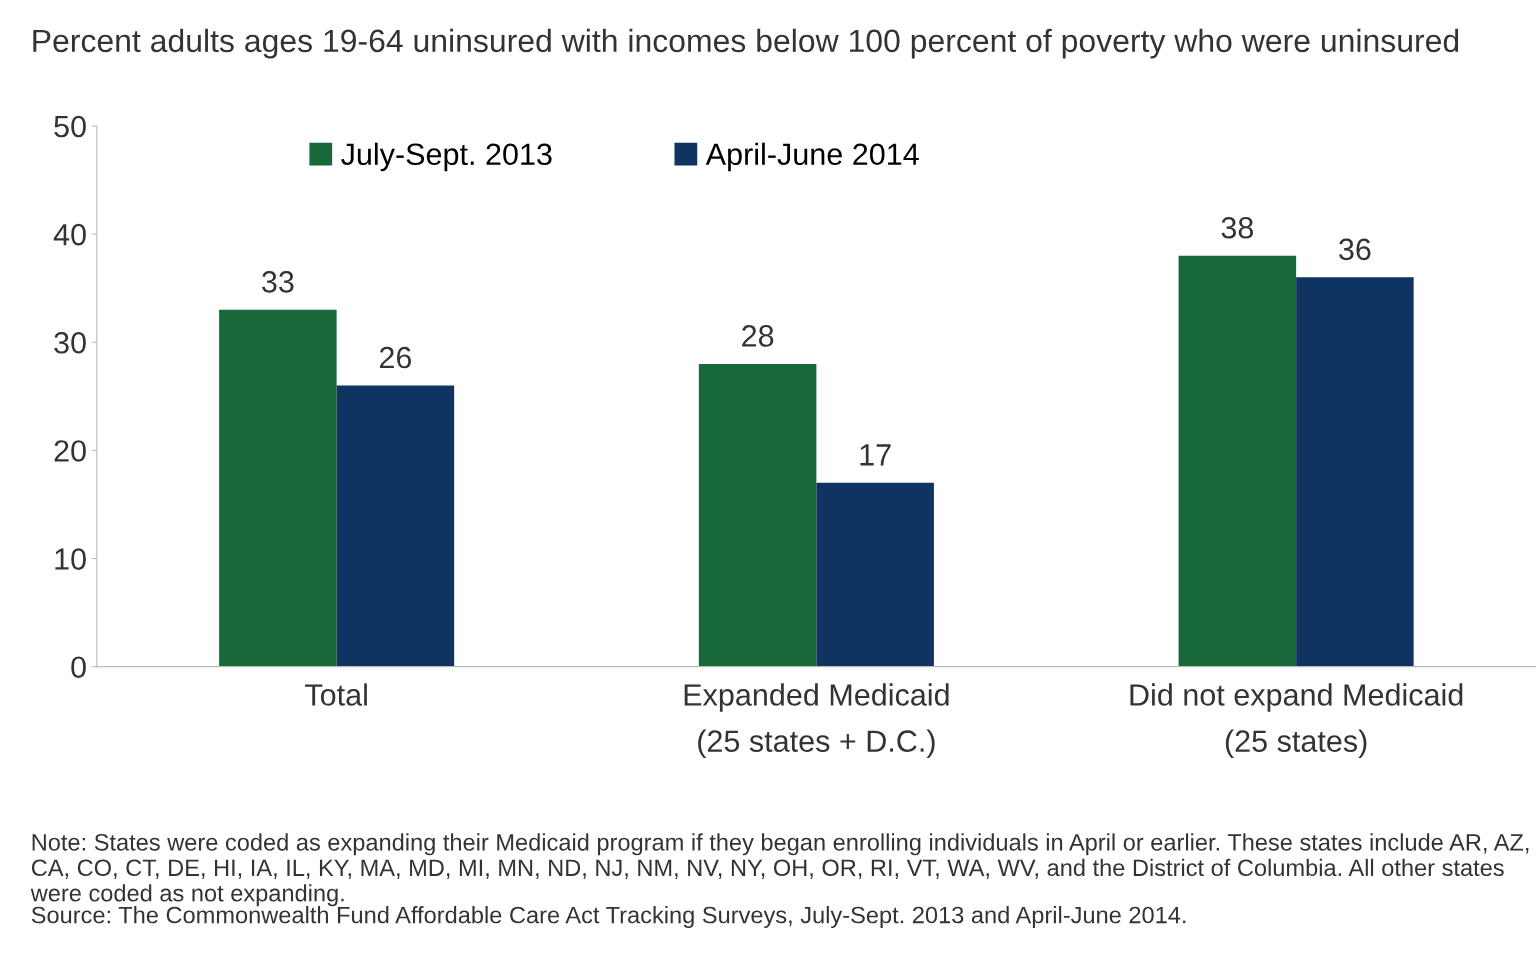  Describe the element at coordinates (875, 455) in the screenshot. I see `data-label: 17` at that location.